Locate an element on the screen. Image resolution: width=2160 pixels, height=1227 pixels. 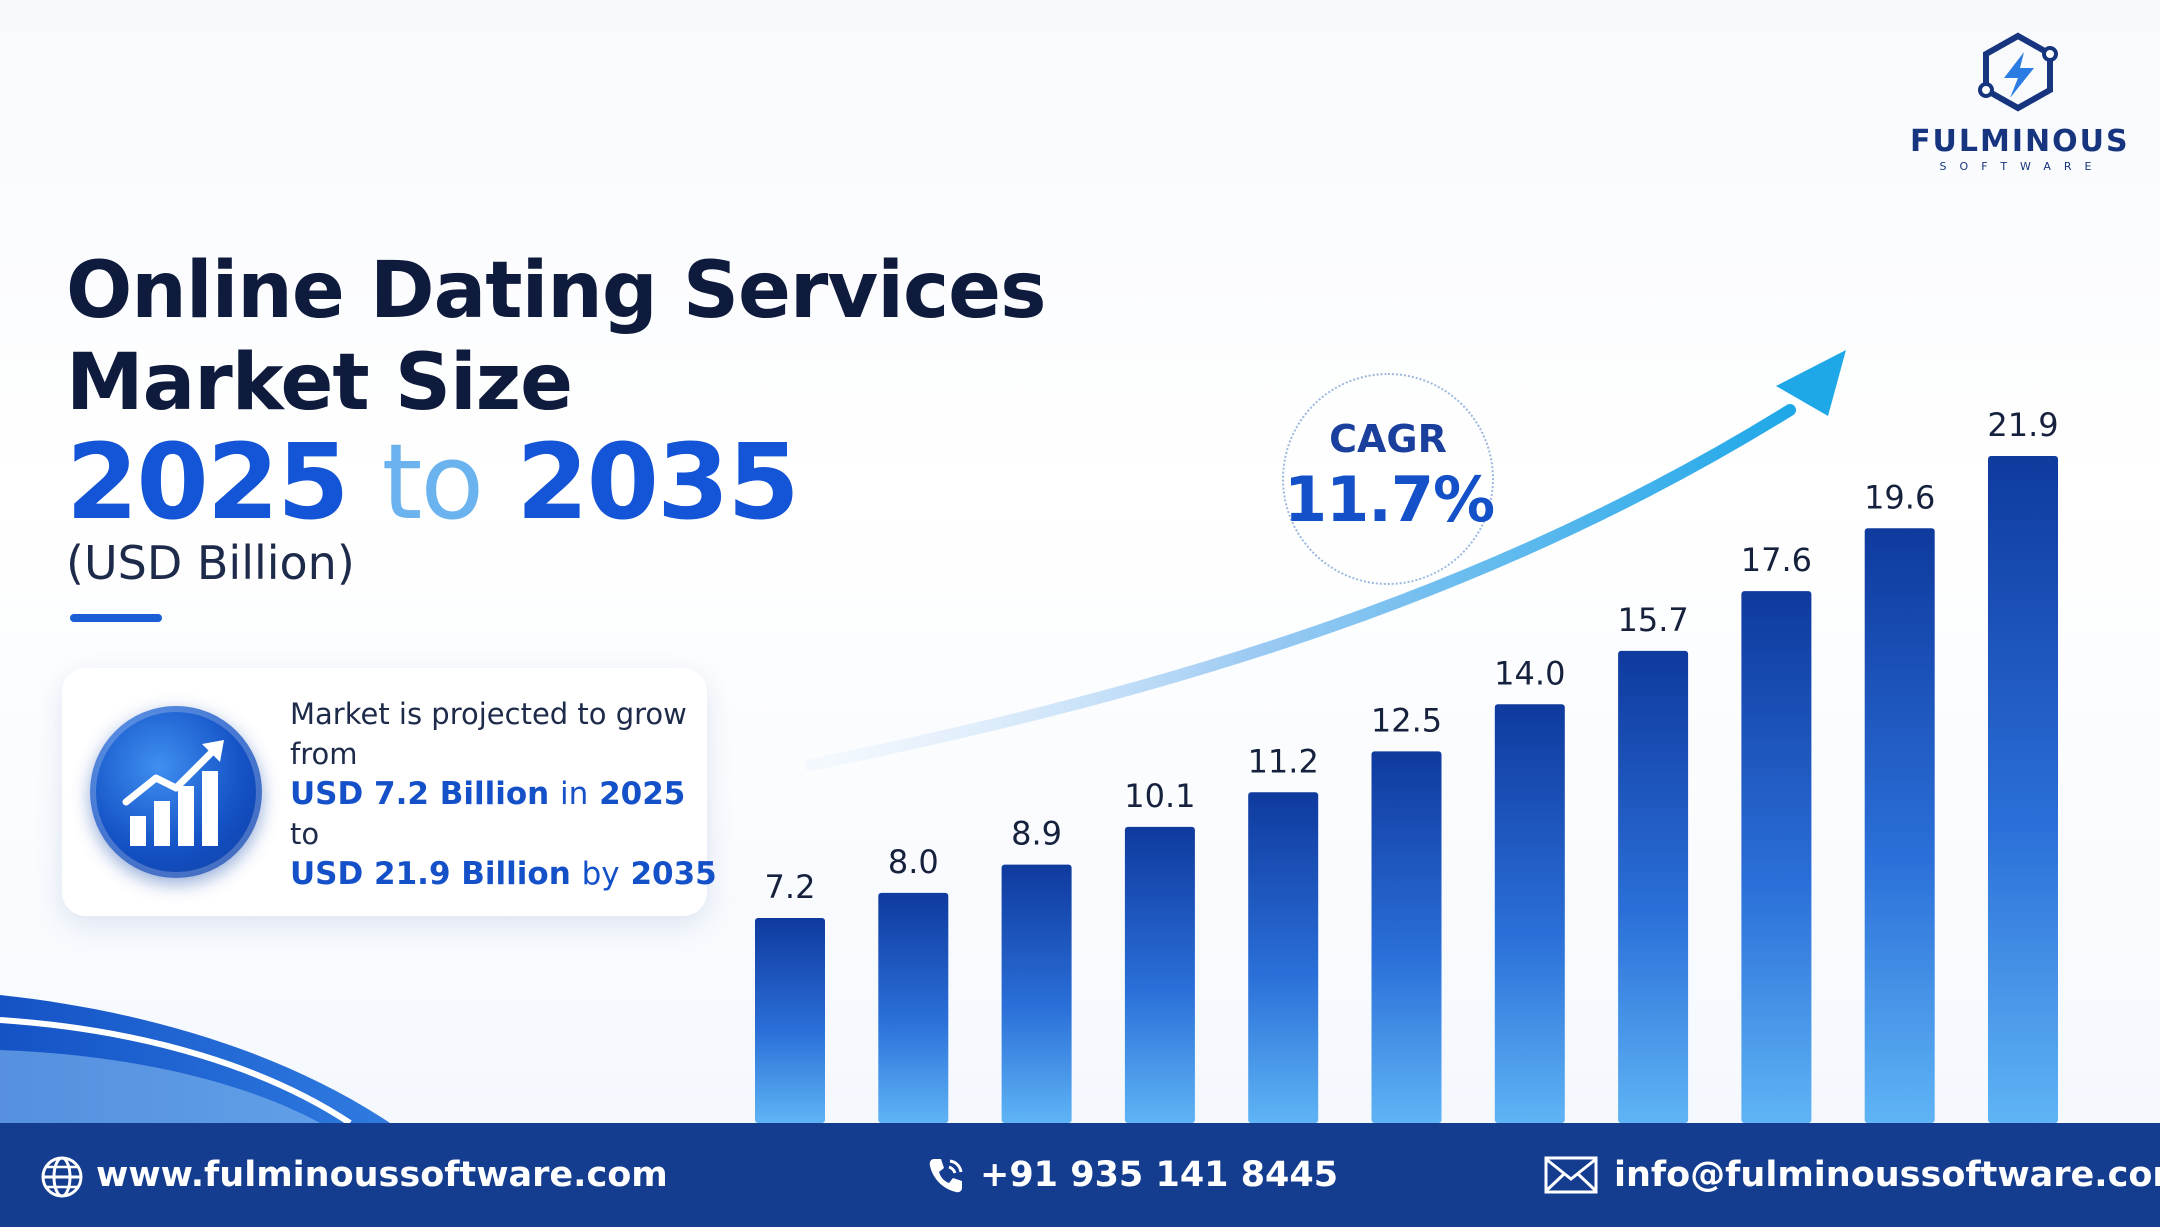
bar-value-label-2028: 10.1 is located at coordinates (1159, 796).